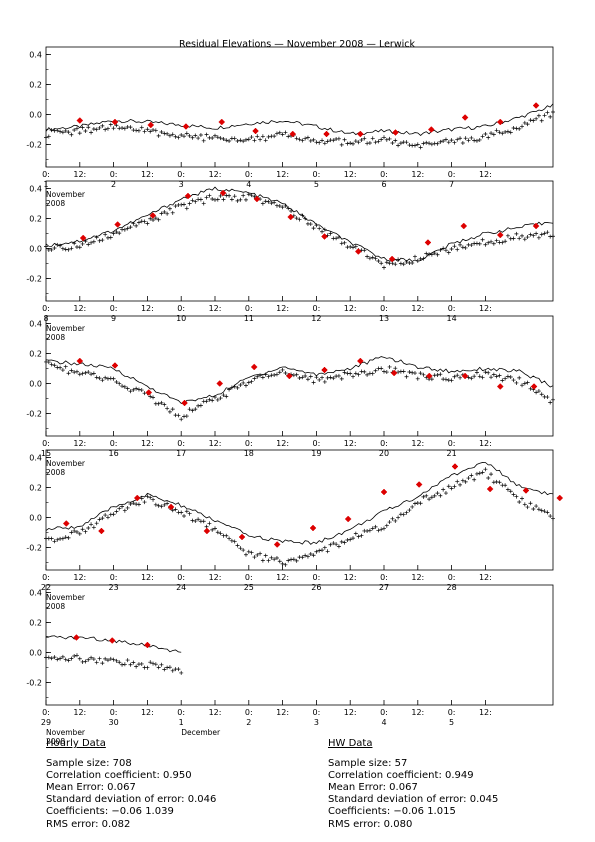 This screenshot has height=842, width=595. What do you see at coordinates (248, 722) in the screenshot?
I see `day-label: 2` at bounding box center [248, 722].